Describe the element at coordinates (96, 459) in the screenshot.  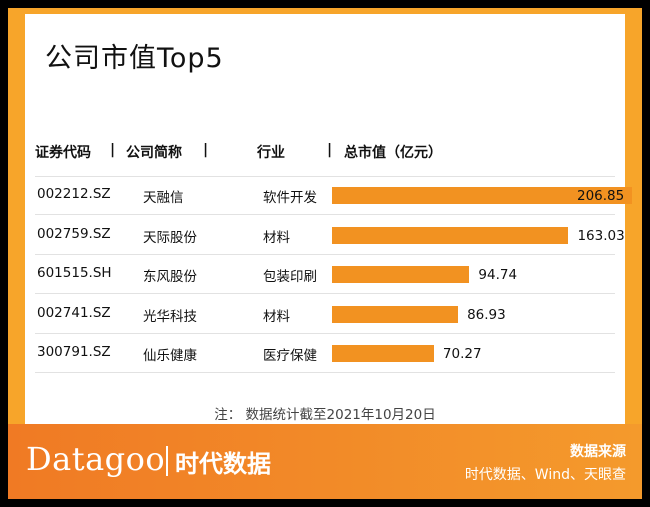
I see `brand-logo: Datagoo` at that location.